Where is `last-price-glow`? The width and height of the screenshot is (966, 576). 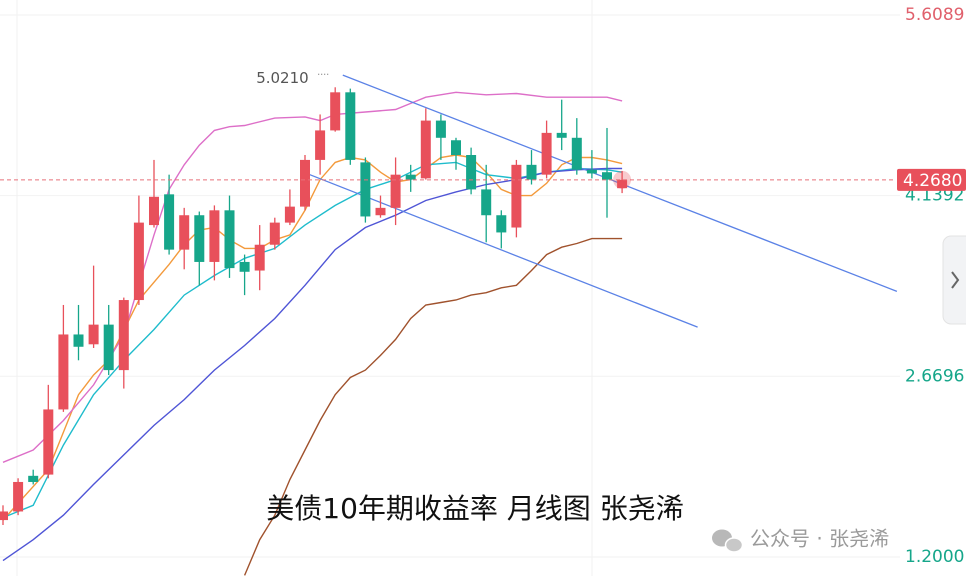 last-price-glow is located at coordinates (622, 179).